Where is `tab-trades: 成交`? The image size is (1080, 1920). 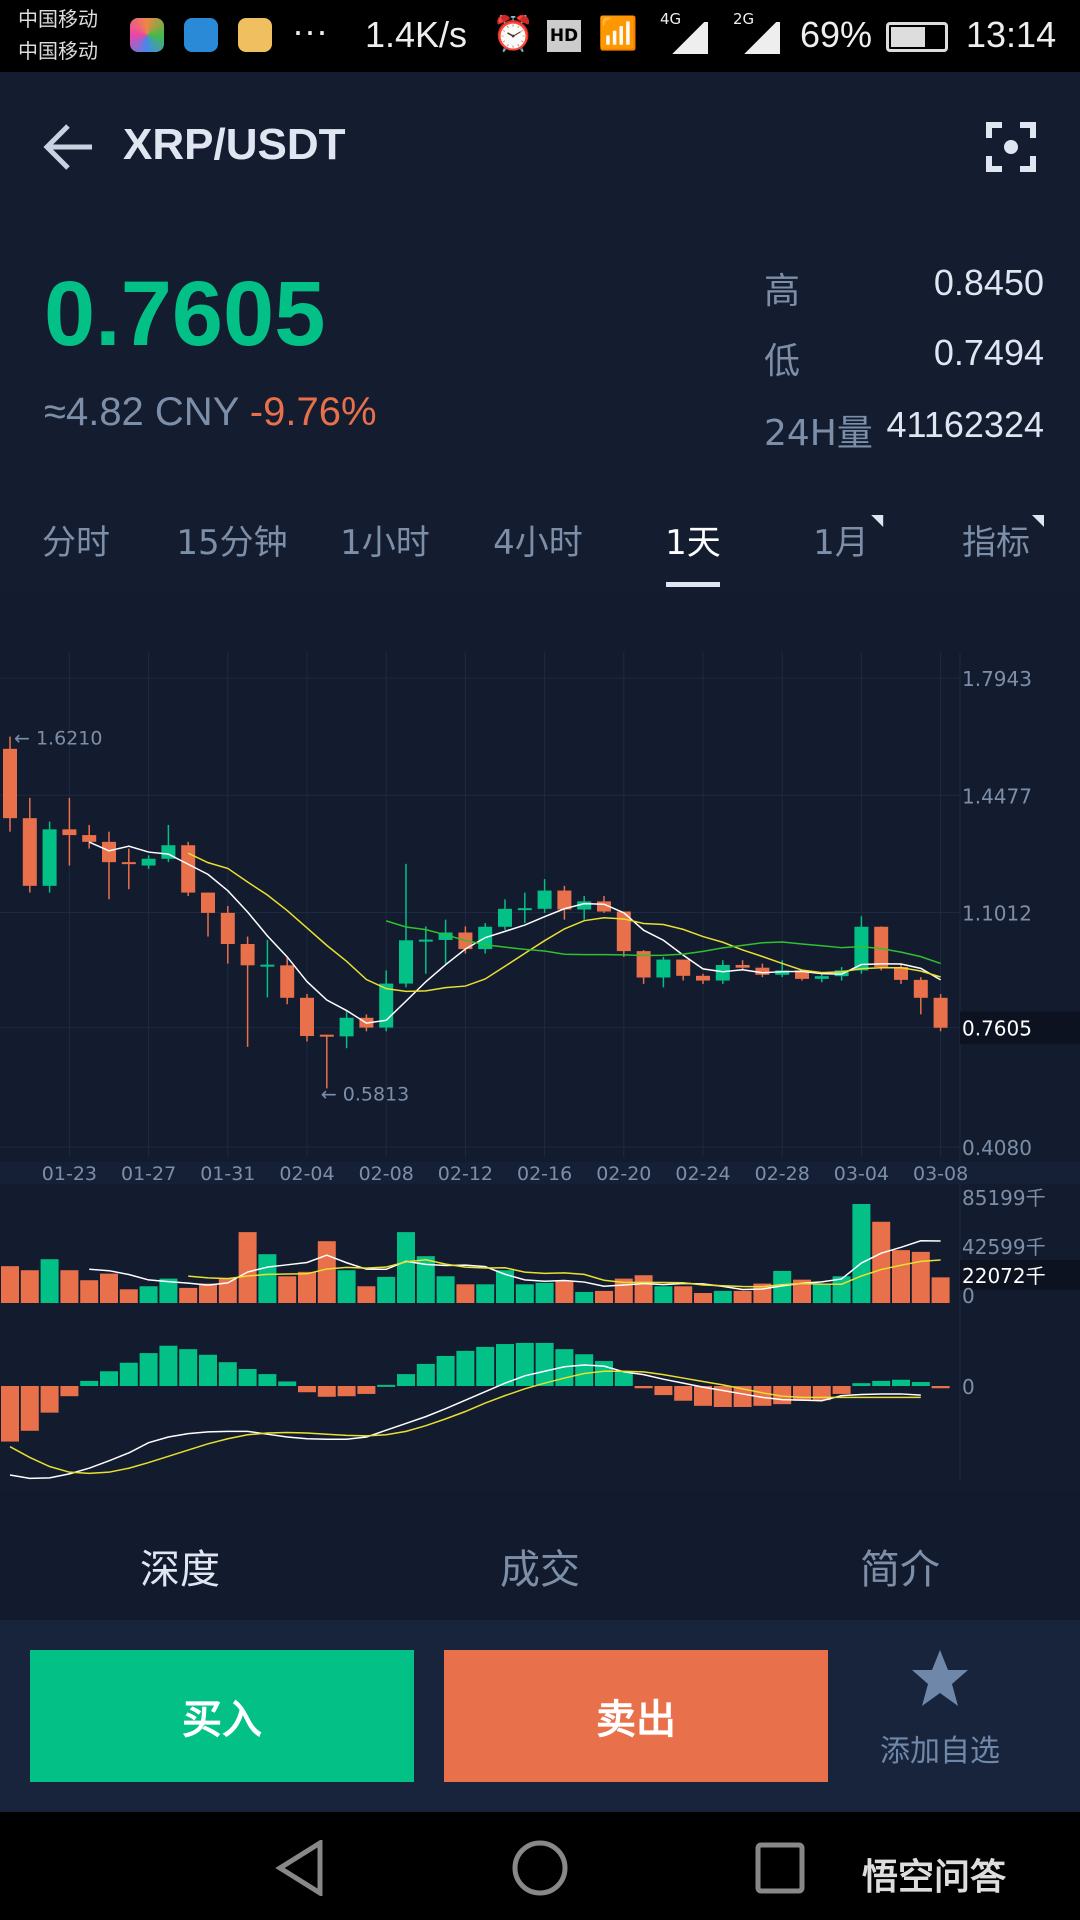
tab-trades: 成交 is located at coordinates (540, 1570).